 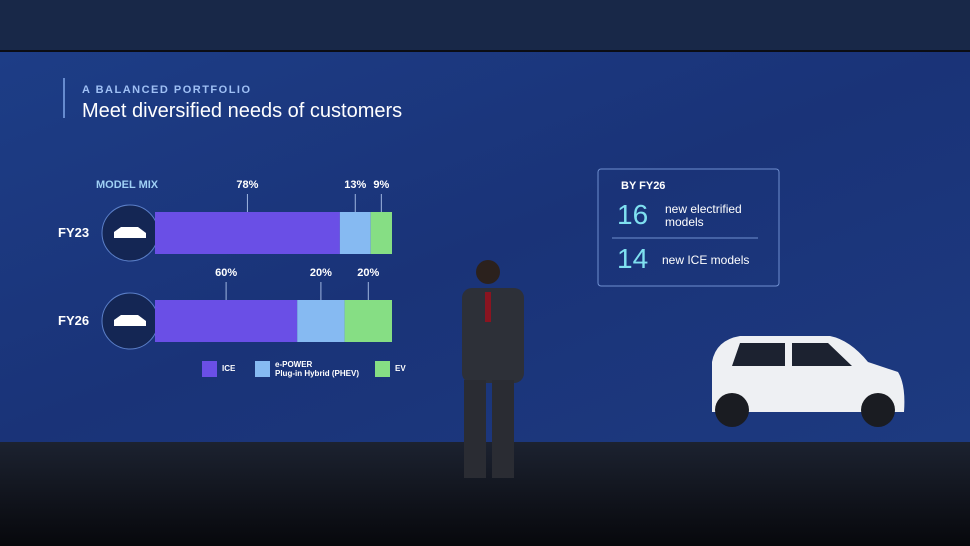 What do you see at coordinates (643, 186) in the screenshot?
I see `info-title: BY FY26` at bounding box center [643, 186].